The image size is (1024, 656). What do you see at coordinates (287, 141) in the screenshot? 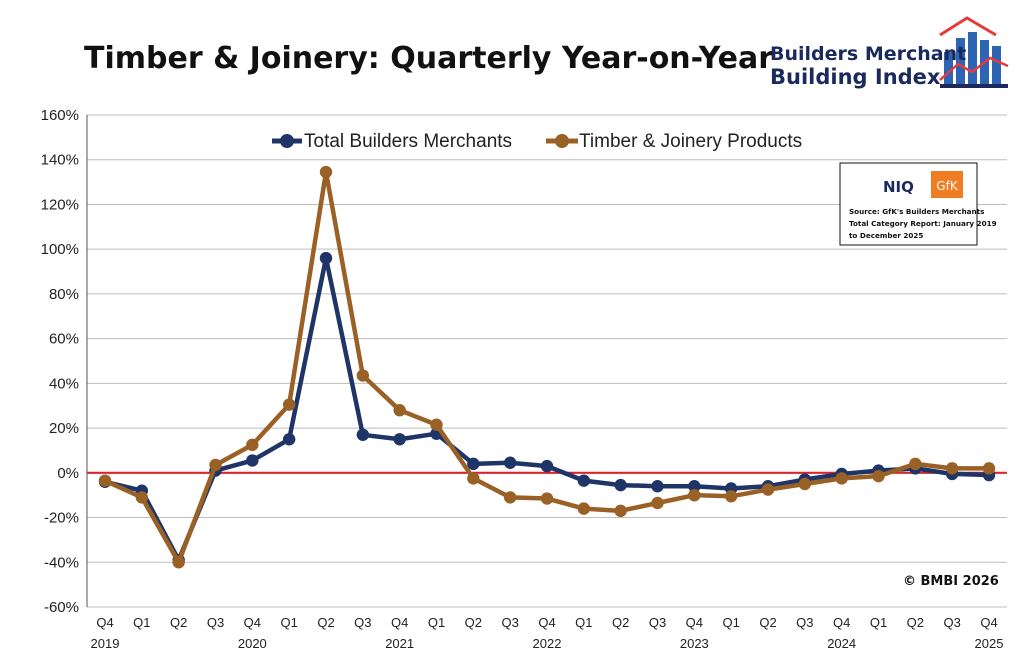
I see `legend-marker` at bounding box center [287, 141].